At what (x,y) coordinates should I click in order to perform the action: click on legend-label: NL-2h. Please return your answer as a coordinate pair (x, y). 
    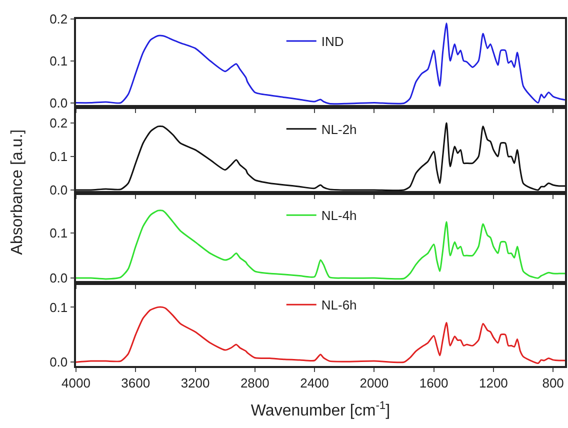
    Looking at the image, I should click on (339, 129).